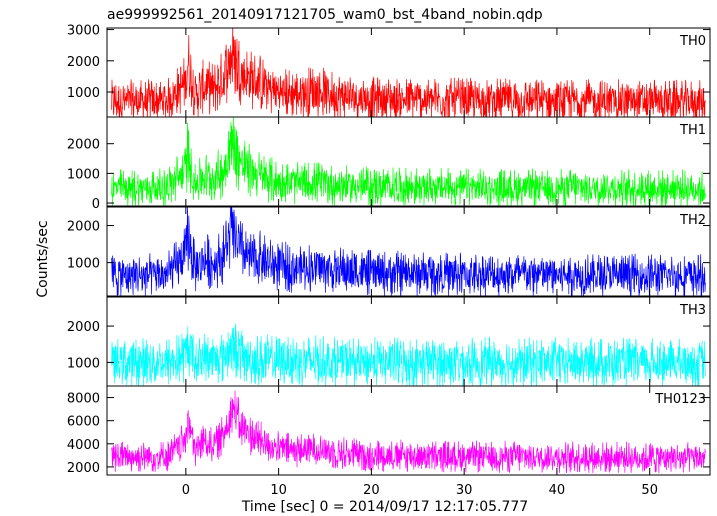 Image resolution: width=717 pixels, height=516 pixels. What do you see at coordinates (408, 72) in the screenshot?
I see `series-line-th0` at bounding box center [408, 72].